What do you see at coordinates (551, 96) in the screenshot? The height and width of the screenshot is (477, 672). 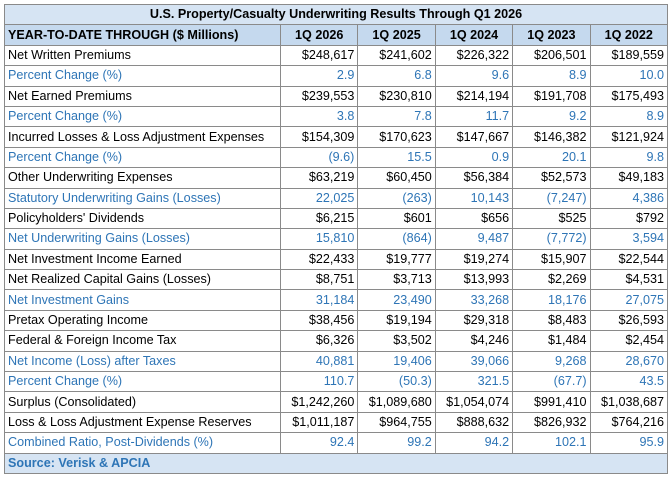 I see `value-cell: $191,708` at bounding box center [551, 96].